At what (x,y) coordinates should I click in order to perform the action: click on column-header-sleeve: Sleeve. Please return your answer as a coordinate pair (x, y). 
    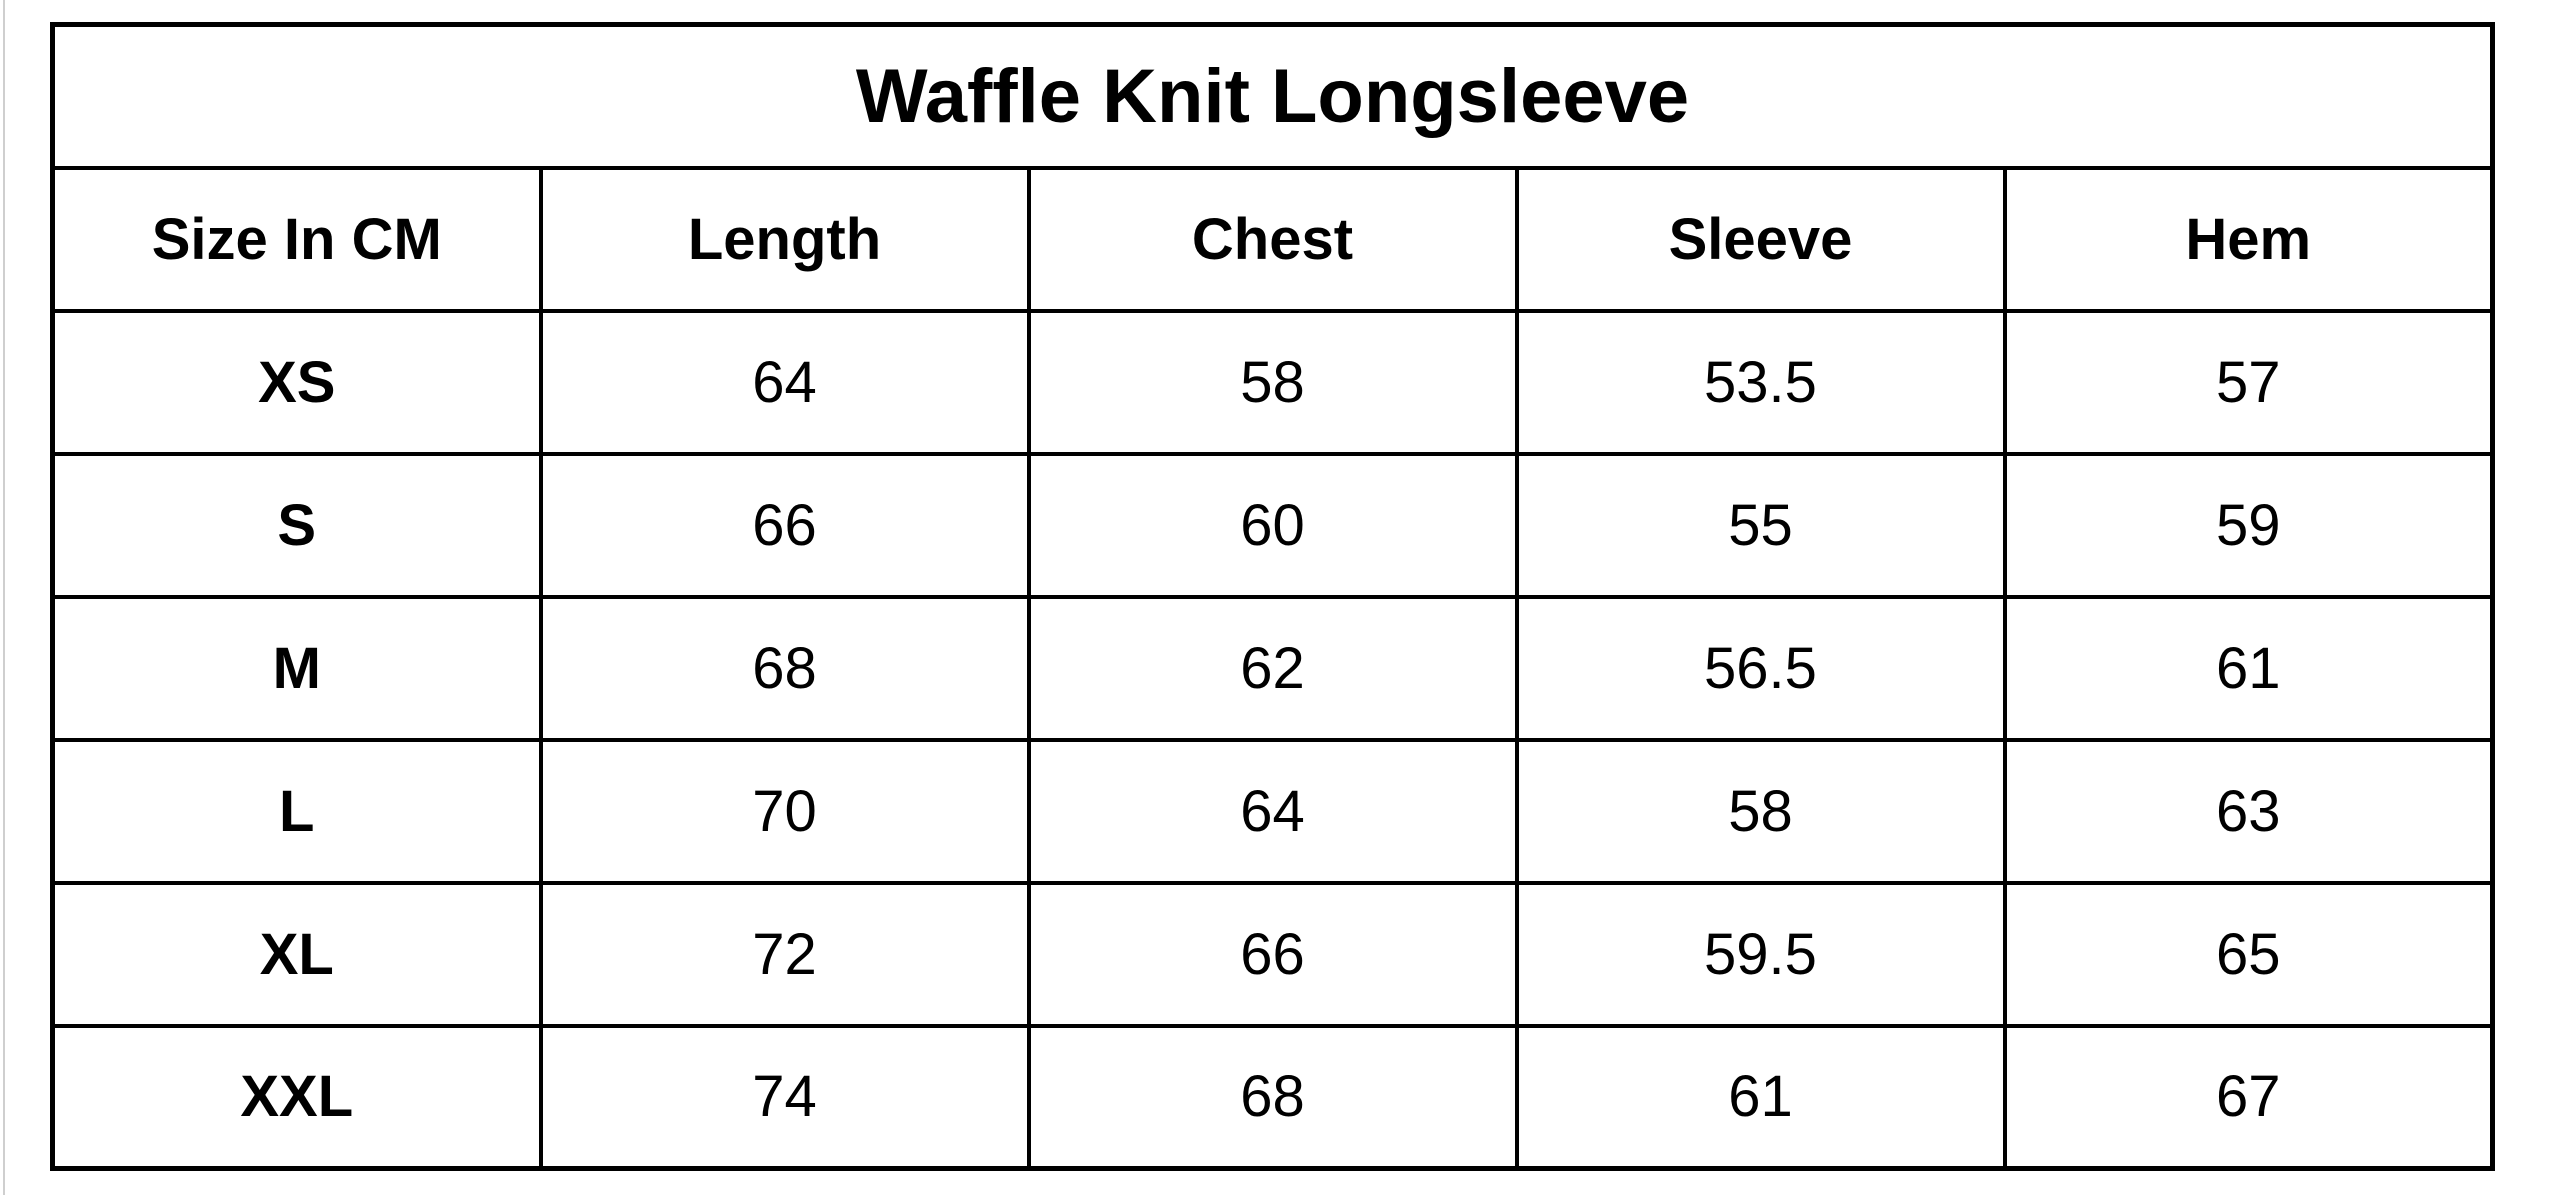
    Looking at the image, I should click on (1760, 239).